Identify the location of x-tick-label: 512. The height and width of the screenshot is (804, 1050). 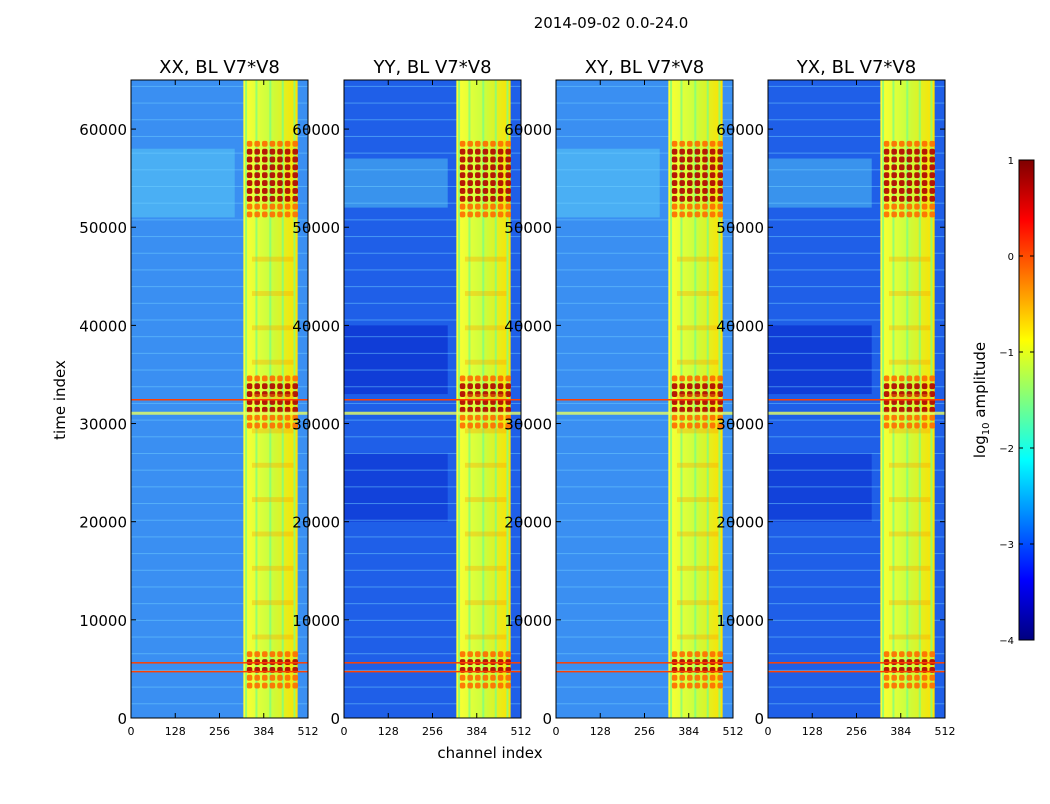
(945, 731).